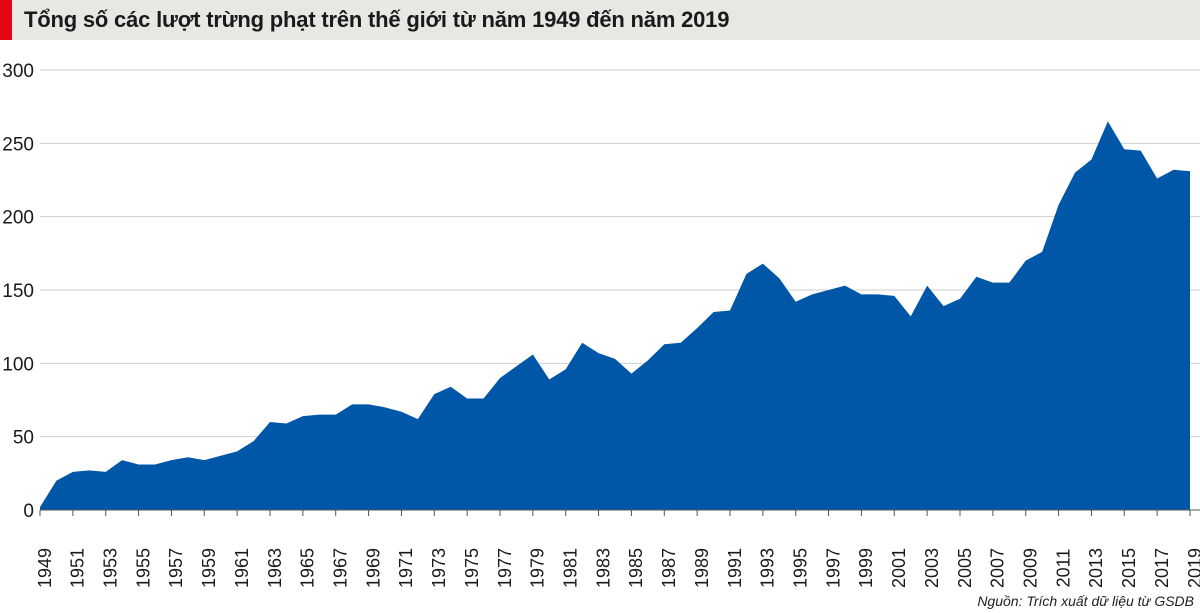  What do you see at coordinates (1085, 601) in the screenshot?
I see `source-note: Nguồn: Trích xuất dữ liệu từ GSDB` at bounding box center [1085, 601].